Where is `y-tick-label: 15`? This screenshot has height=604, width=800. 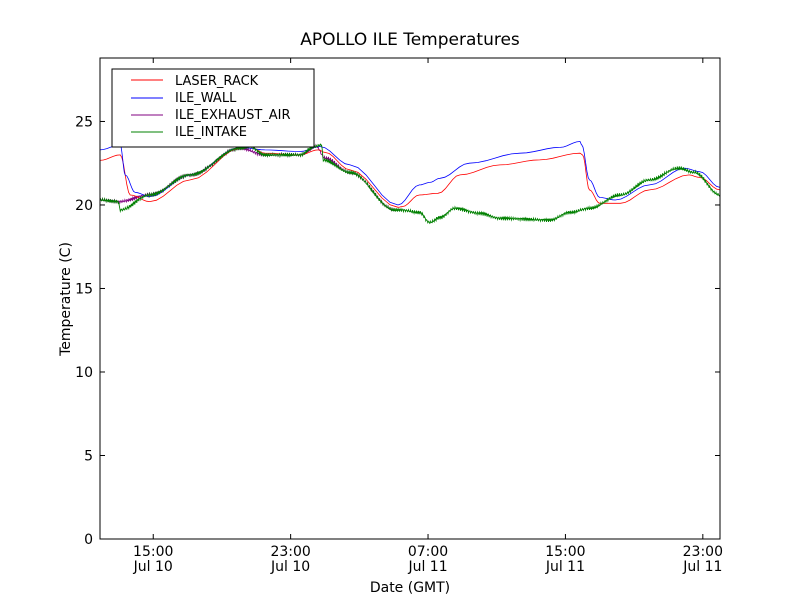 y-tick-label: 15 is located at coordinates (84, 289).